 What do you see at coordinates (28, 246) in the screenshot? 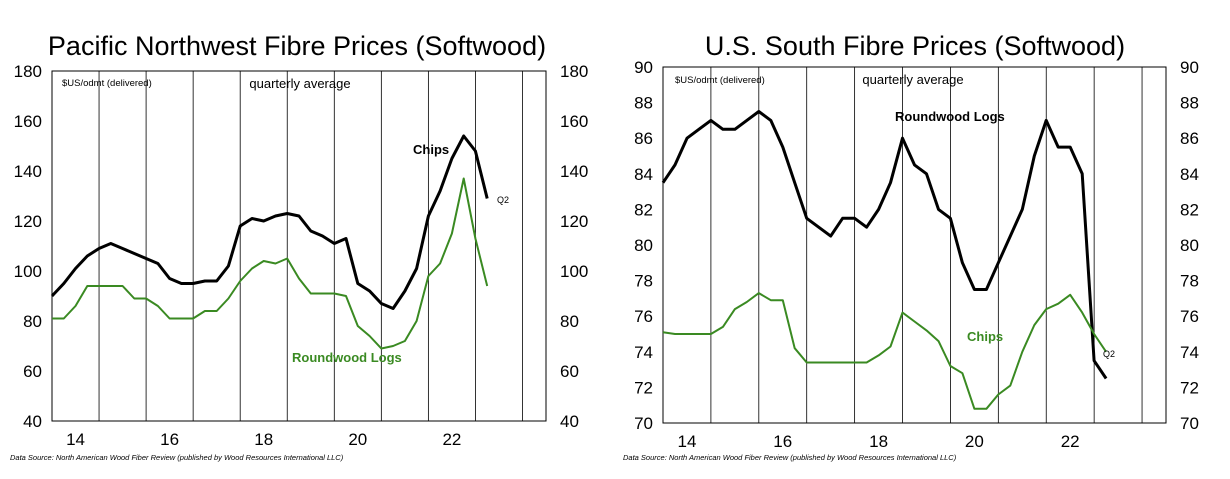
I see `y-axis-left: 40 60 80 100 120 140 160 180` at bounding box center [28, 246].